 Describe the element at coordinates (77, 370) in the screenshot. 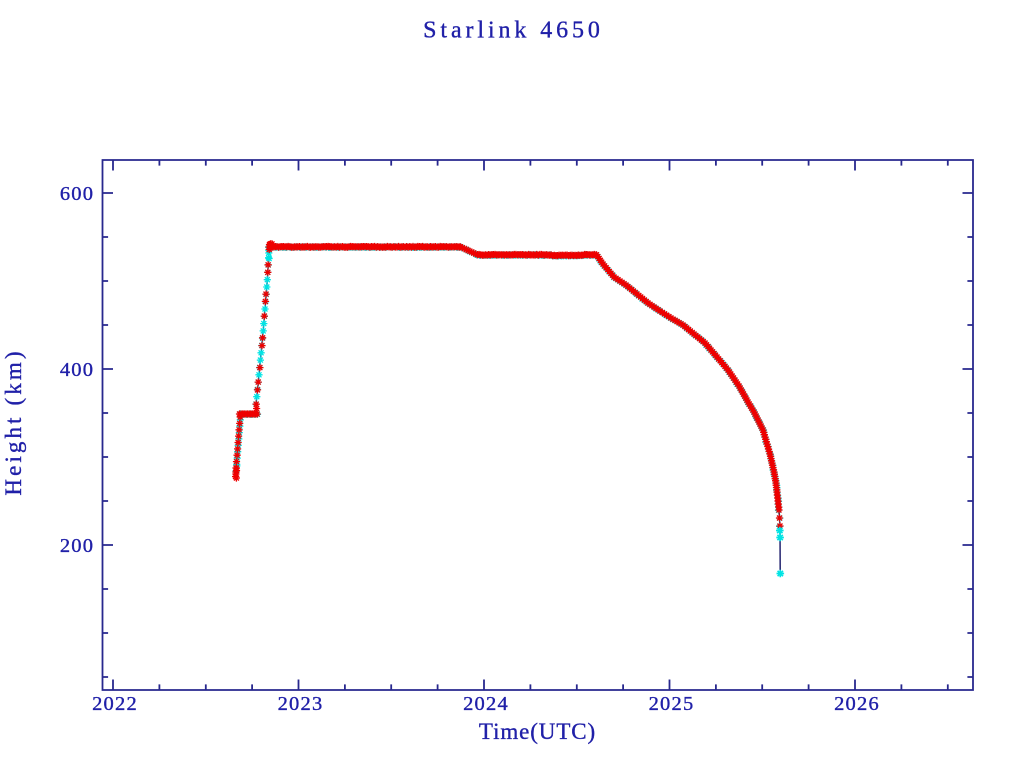

I see `svg-text: 400` at that location.